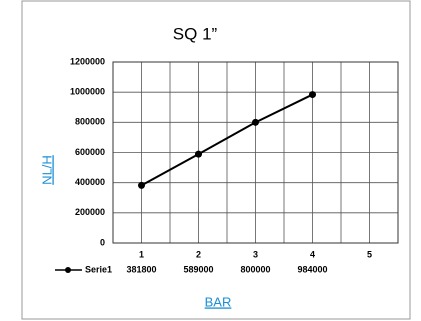 This screenshot has height=321, width=421. Describe the element at coordinates (90, 212) in the screenshot. I see `y-tick-label: 200000` at that location.